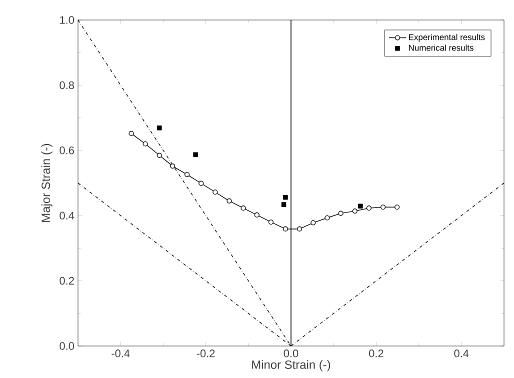 This screenshot has width=514, height=378. I want to click on x-tick-label: 0.0, so click(291, 354).